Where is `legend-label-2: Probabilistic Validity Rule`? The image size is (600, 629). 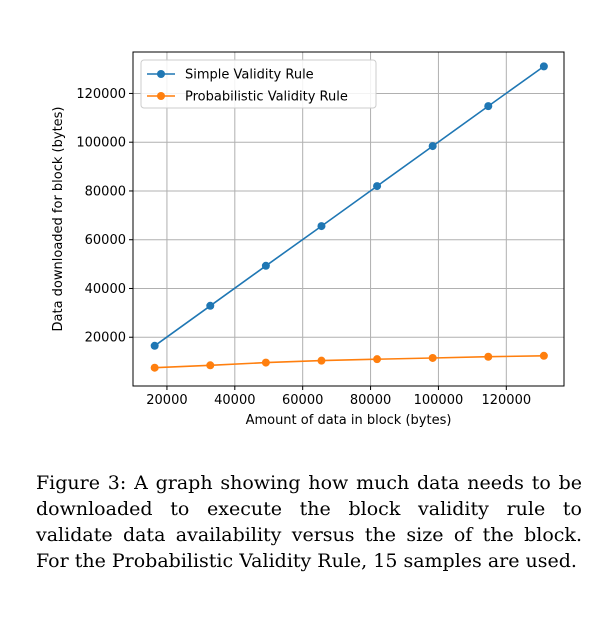
legend-label-2: Probabilistic Validity Rule is located at coordinates (266, 97).